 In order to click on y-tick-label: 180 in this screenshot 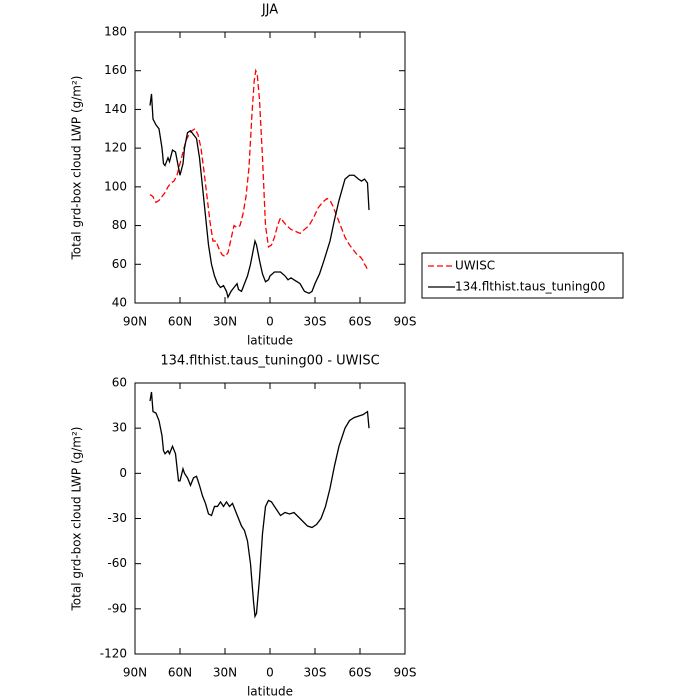, I will do `click(115, 32)`.